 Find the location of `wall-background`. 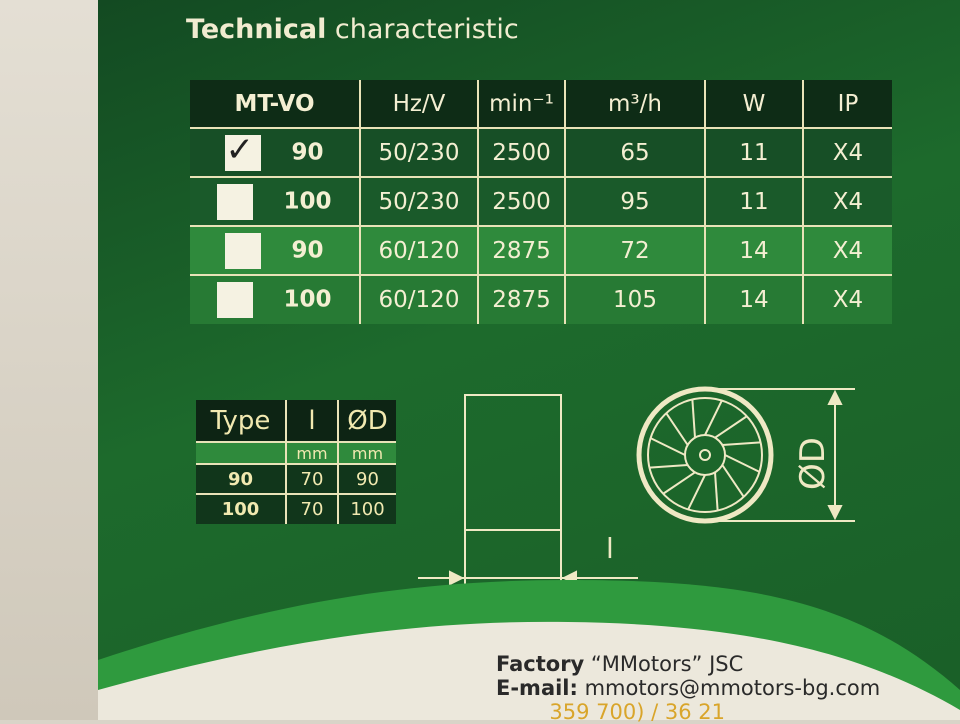

wall-background is located at coordinates (52, 360).